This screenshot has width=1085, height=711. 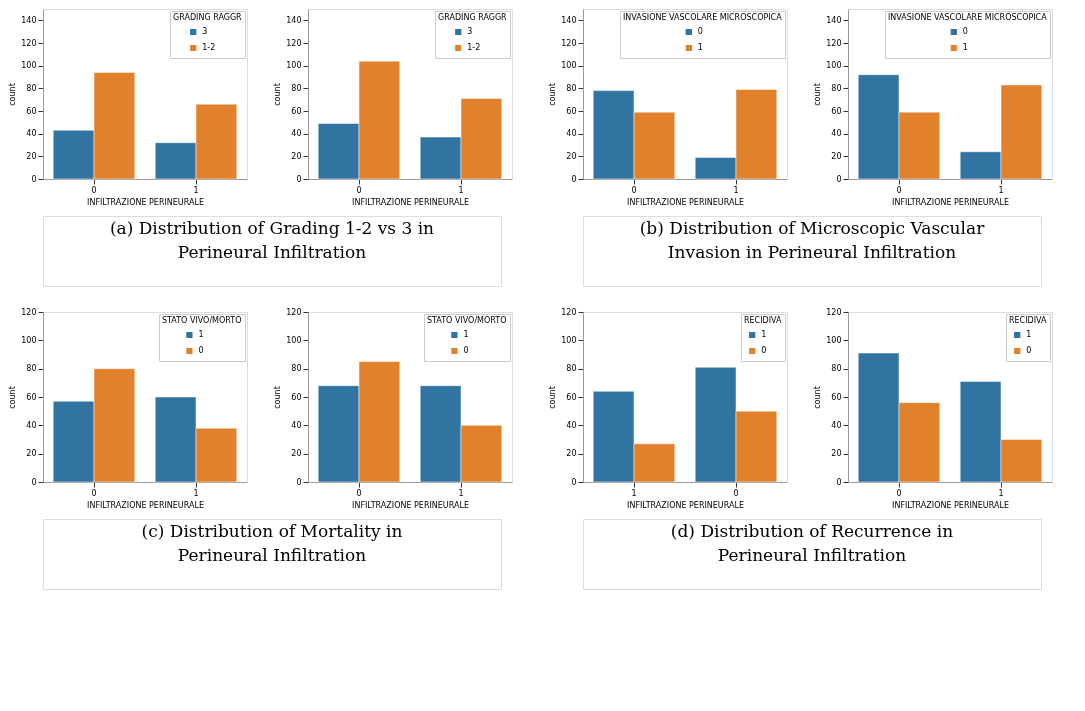 What do you see at coordinates (470, 31) in the screenshot?
I see `legend-label: 3` at bounding box center [470, 31].